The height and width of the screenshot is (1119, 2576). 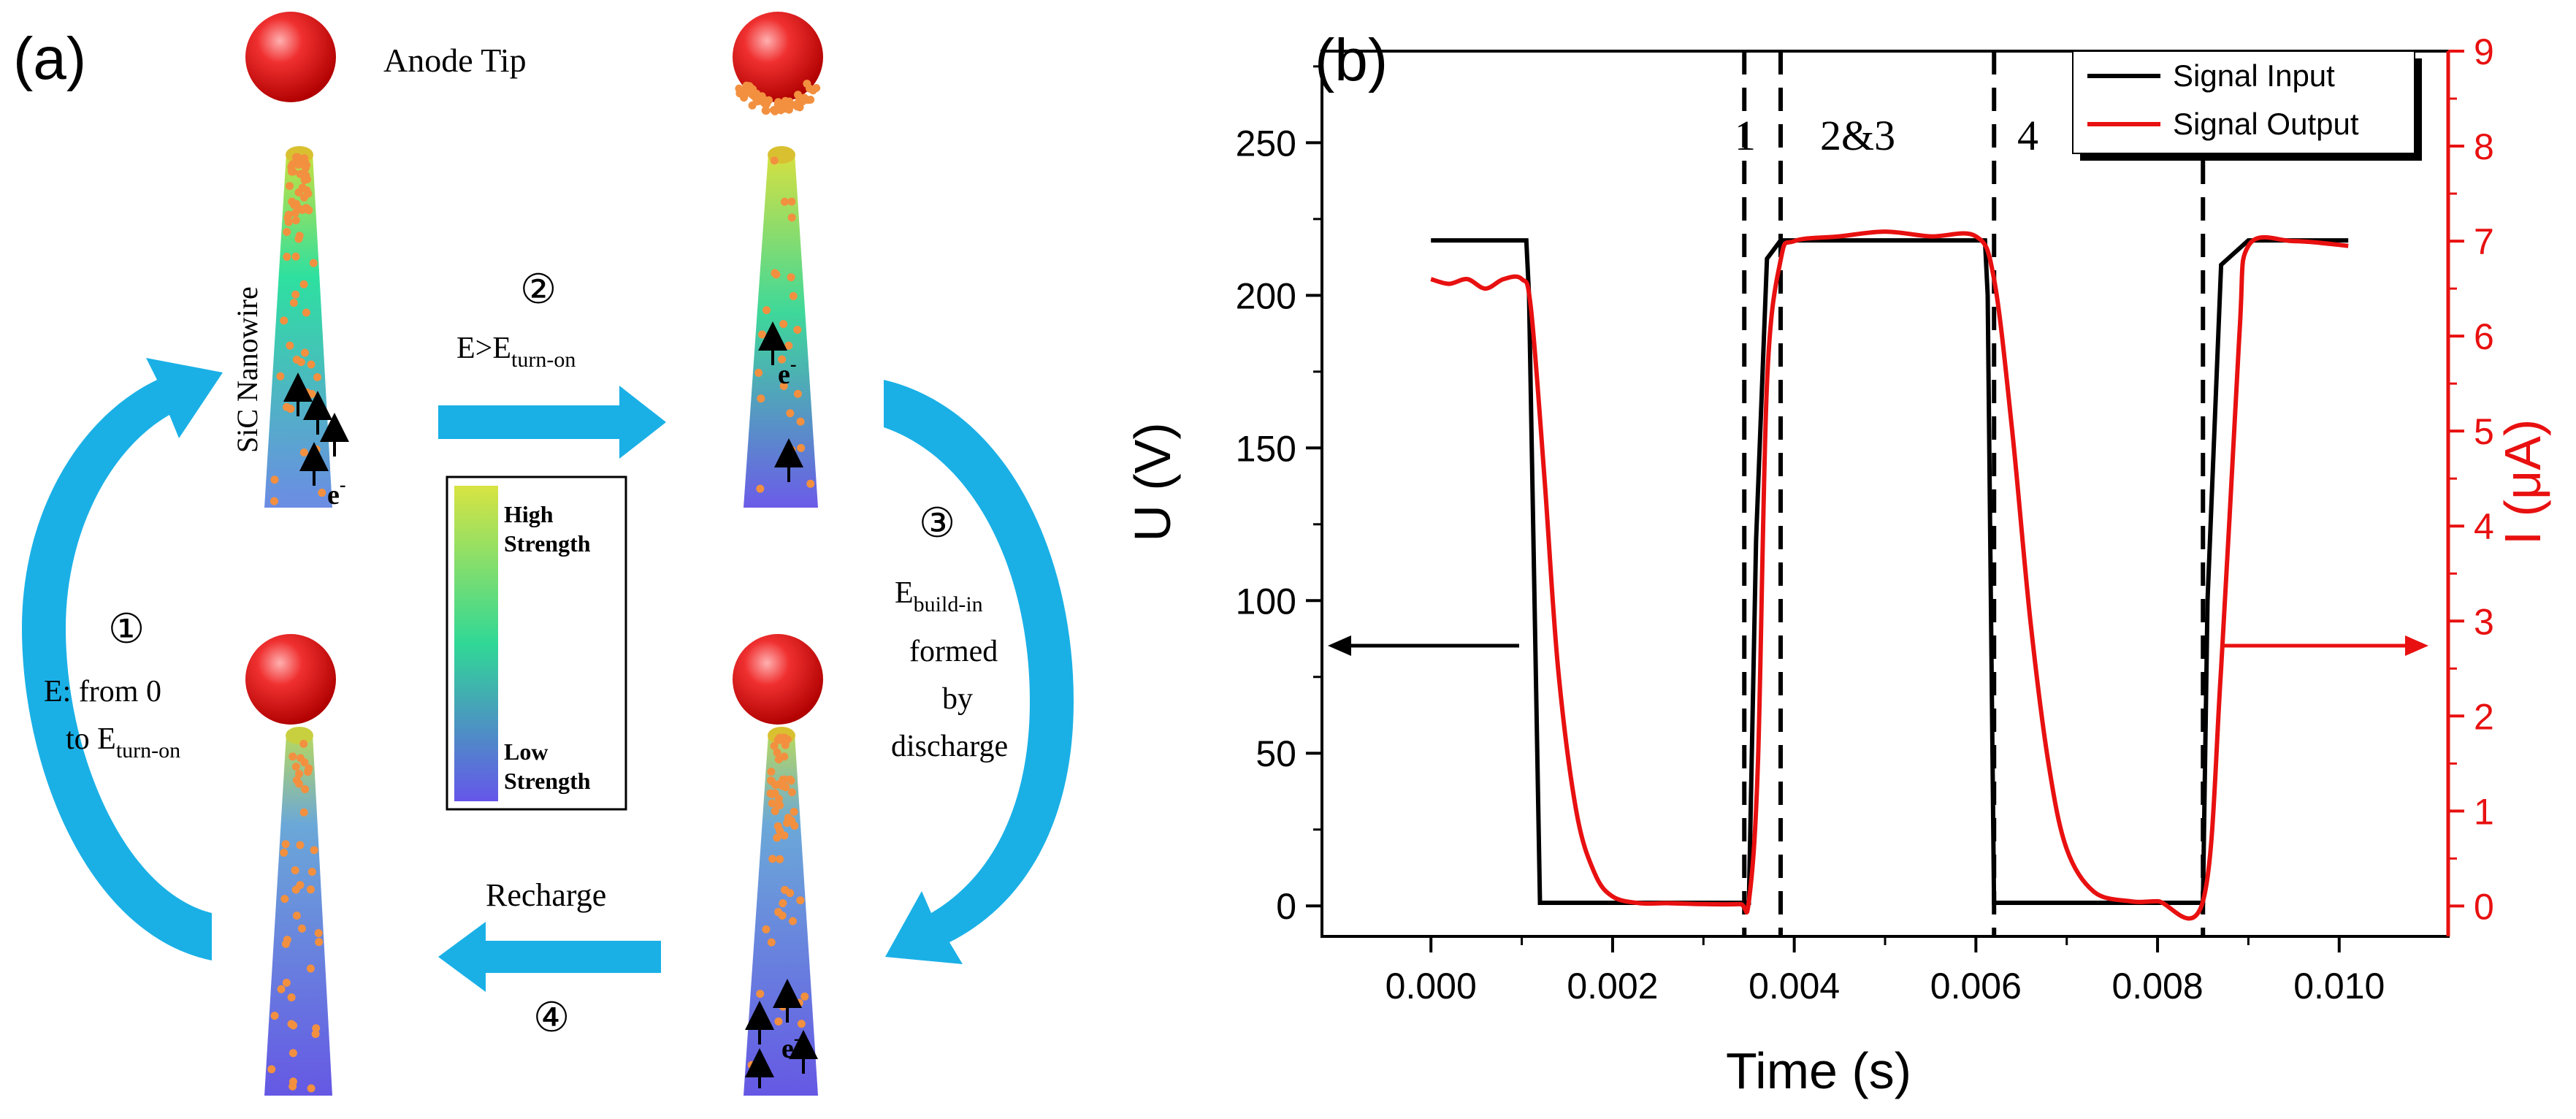 What do you see at coordinates (787, 372) in the screenshot?
I see `electron-label-2: e-` at bounding box center [787, 372].